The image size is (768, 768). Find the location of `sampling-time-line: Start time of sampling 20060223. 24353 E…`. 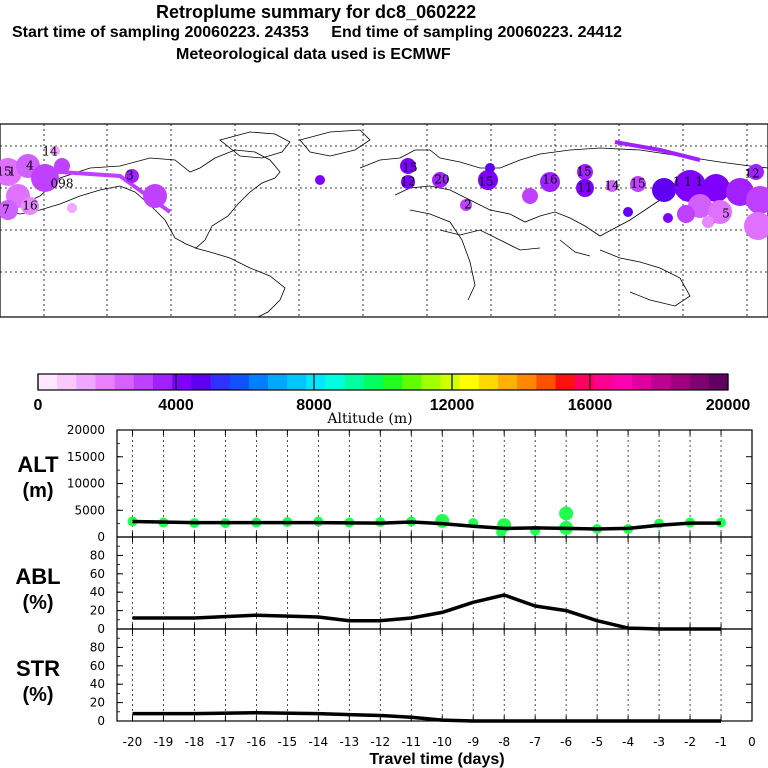

sampling-time-line: Start time of sampling 20060223. 24353 E… is located at coordinates (317, 32).